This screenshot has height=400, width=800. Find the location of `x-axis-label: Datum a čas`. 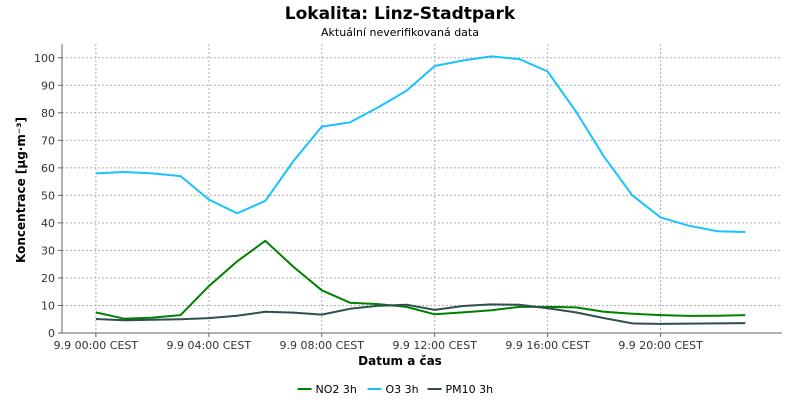

x-axis-label: Datum a čas is located at coordinates (400, 361).